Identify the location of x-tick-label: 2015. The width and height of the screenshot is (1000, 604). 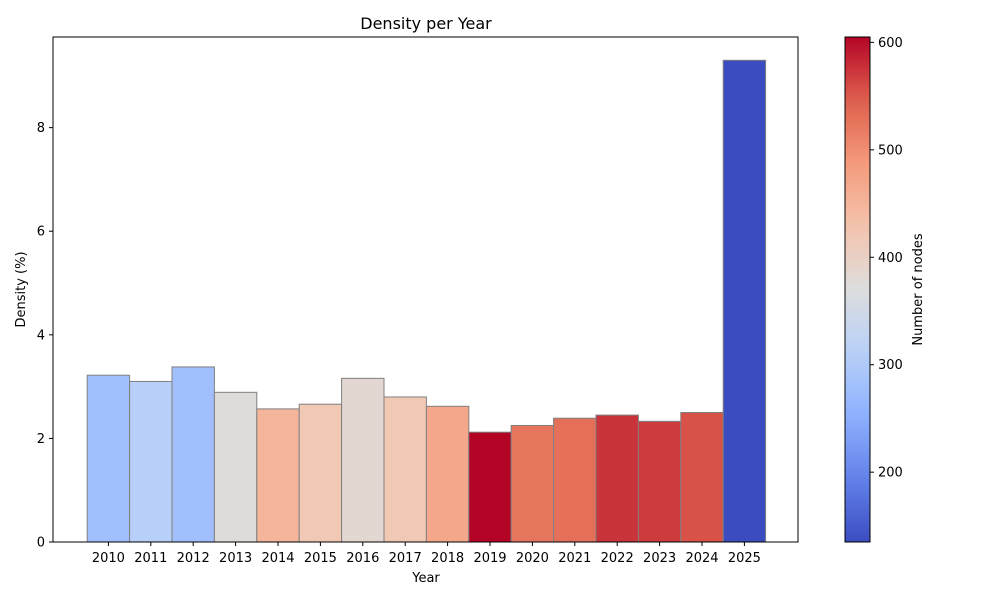
(320, 558).